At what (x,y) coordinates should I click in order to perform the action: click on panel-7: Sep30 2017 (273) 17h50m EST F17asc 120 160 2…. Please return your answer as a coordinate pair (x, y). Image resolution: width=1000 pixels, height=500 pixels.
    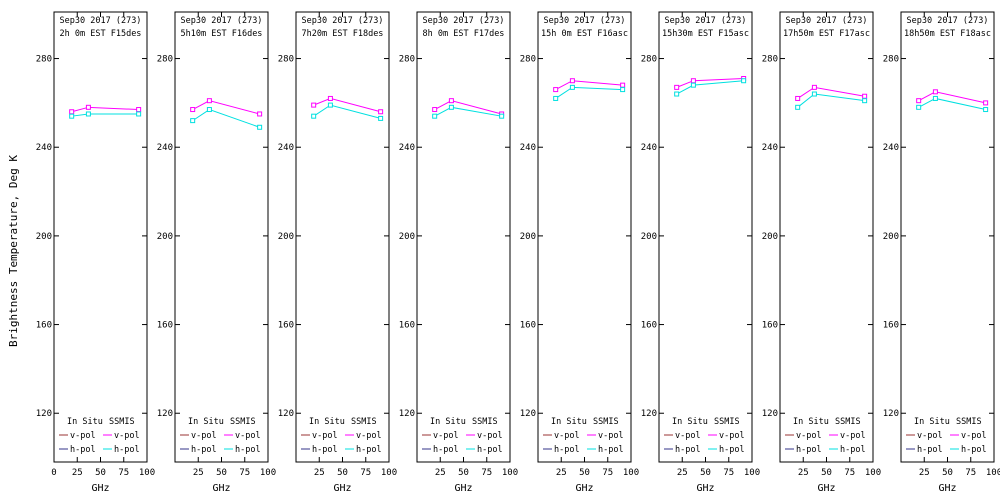
    Looking at the image, I should click on (821, 252).